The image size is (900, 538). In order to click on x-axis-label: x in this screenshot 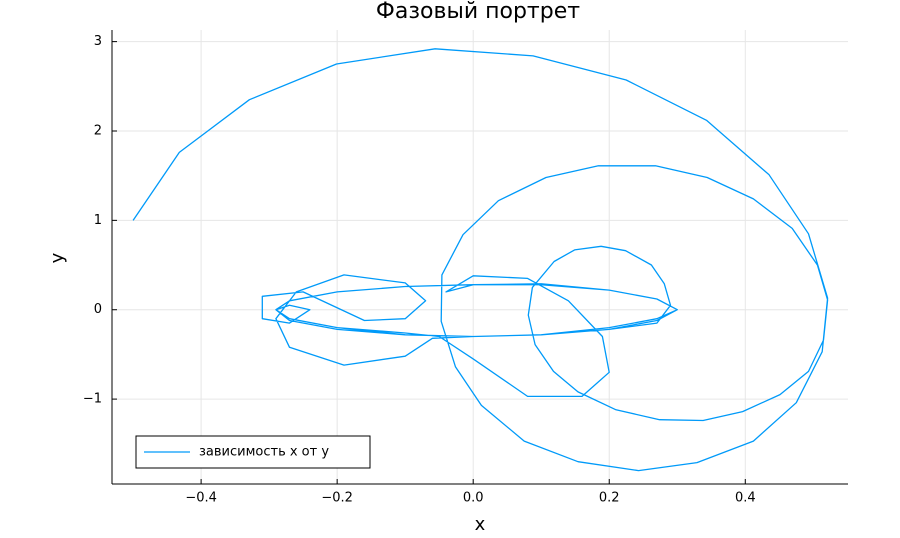, I will do `click(480, 524)`.